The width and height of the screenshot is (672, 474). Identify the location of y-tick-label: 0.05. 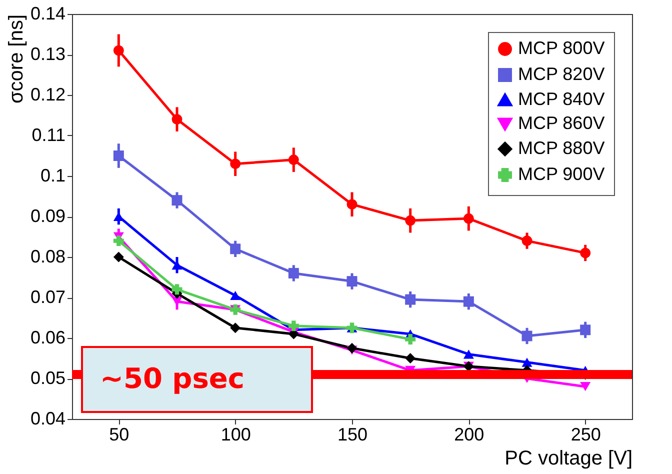
(48, 378).